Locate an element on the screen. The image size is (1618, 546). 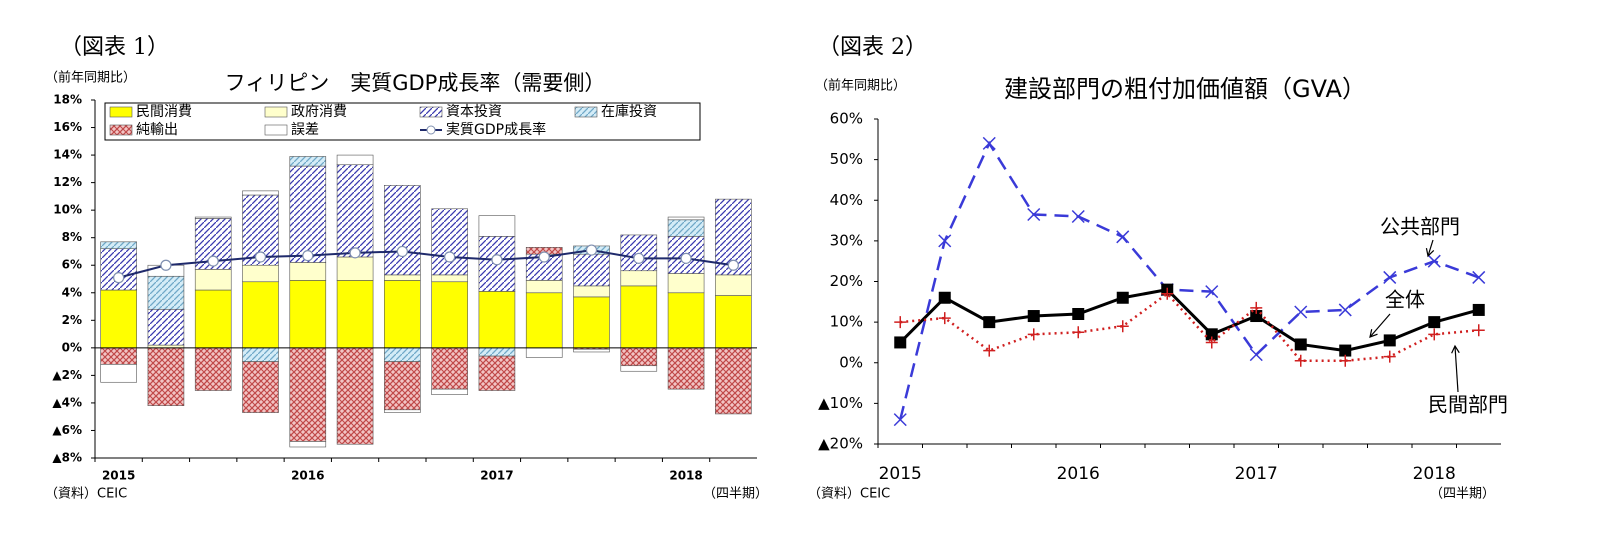
y-tick-label: ▲10% is located at coordinates (840, 403).